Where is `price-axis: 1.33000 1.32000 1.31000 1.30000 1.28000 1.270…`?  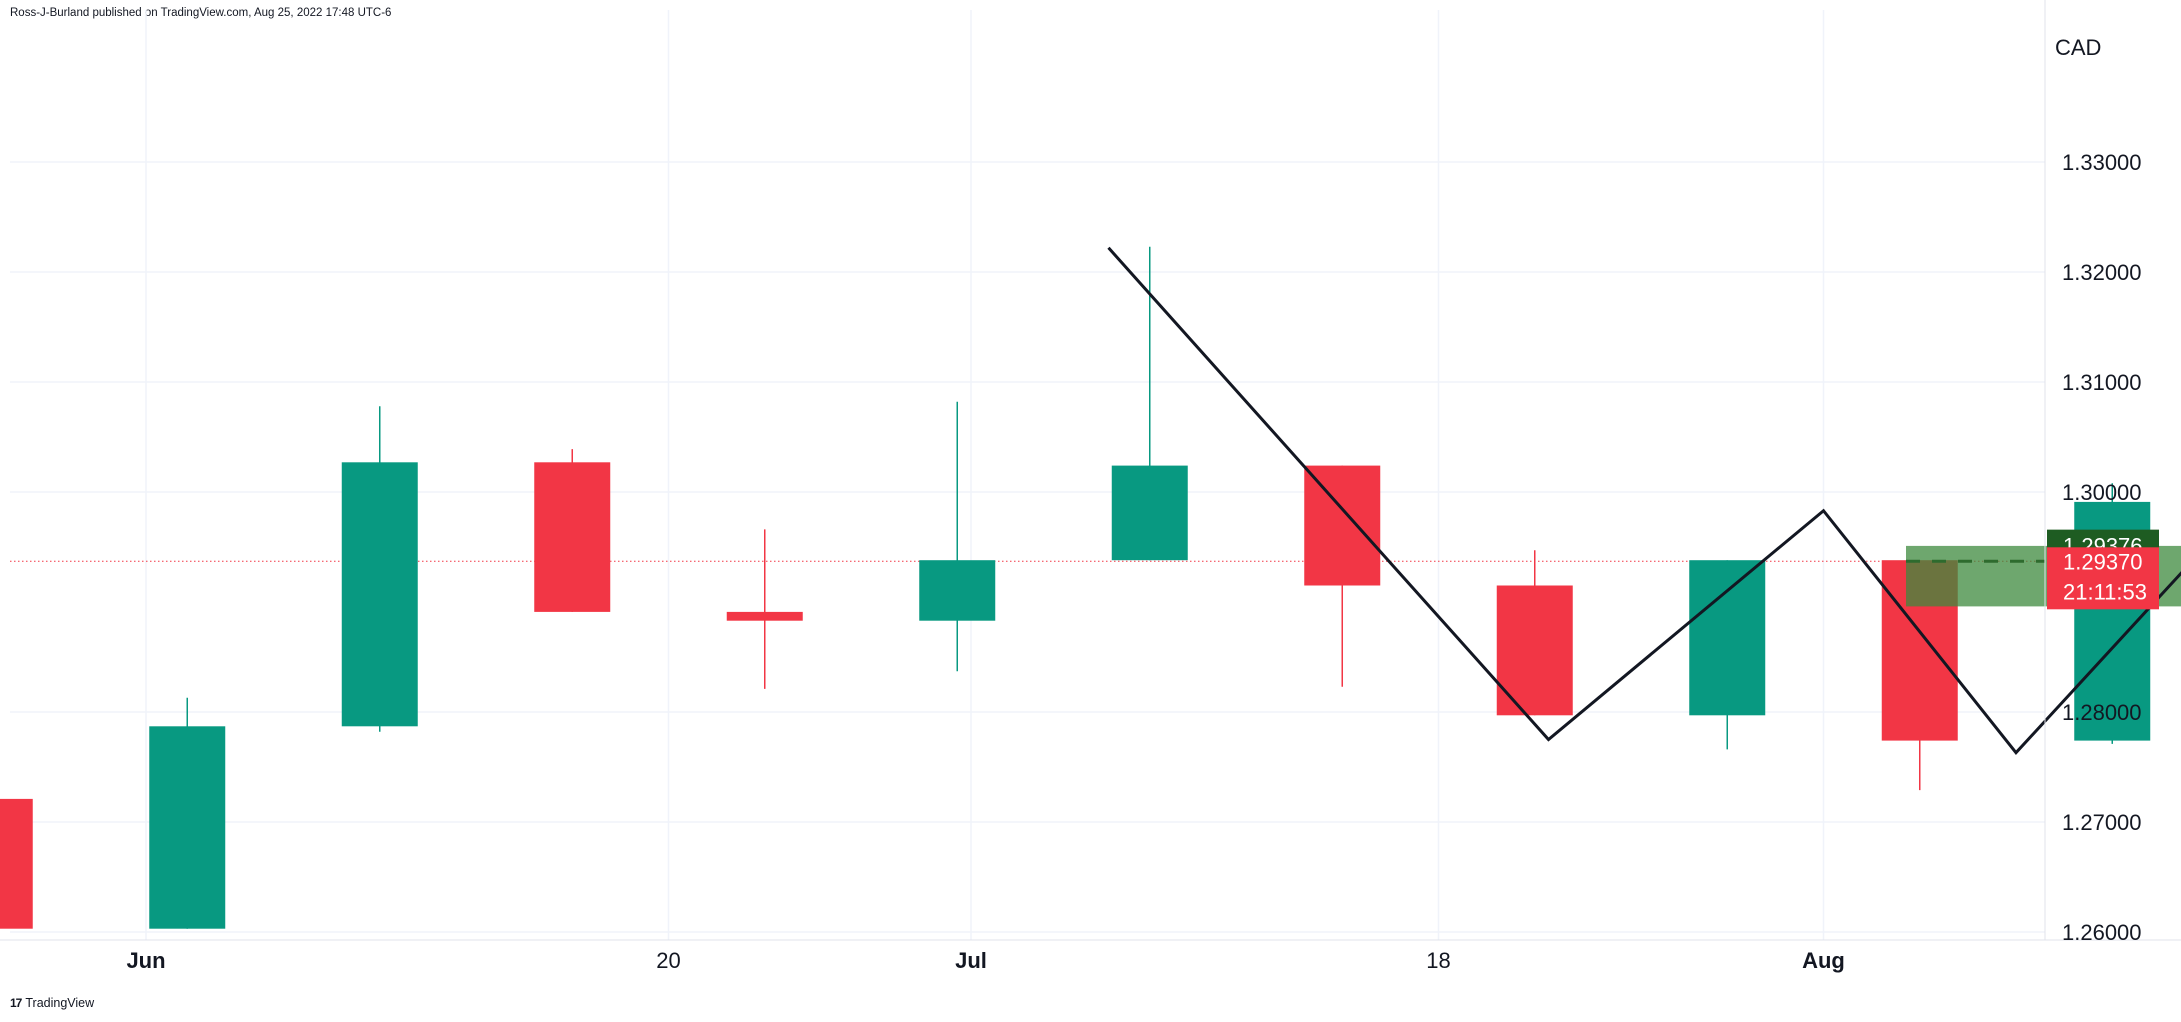 price-axis: 1.33000 1.32000 1.31000 1.30000 1.28000 1.270… is located at coordinates (2102, 547).